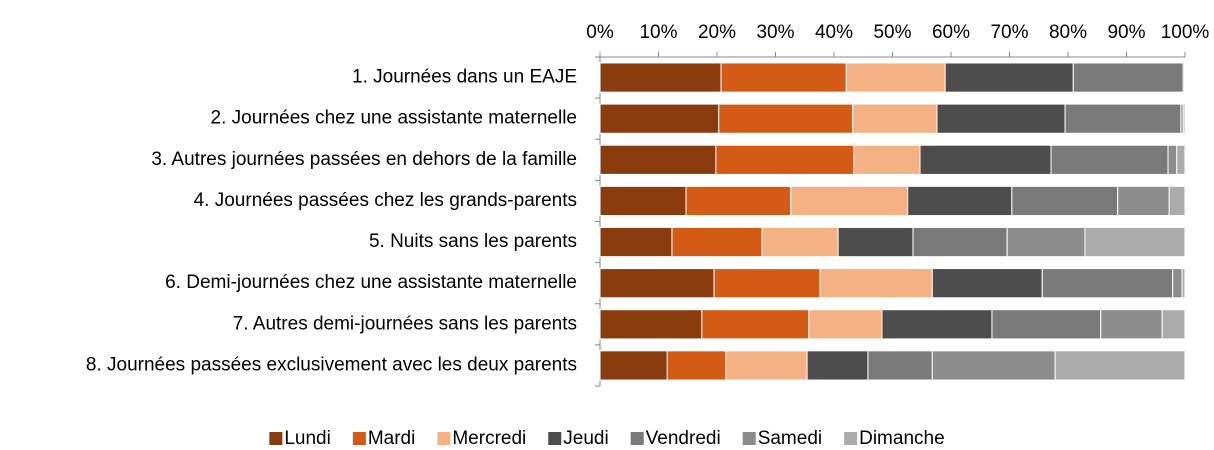 The width and height of the screenshot is (1214, 450). Describe the element at coordinates (1126, 32) in the screenshot. I see `x-tick-label: 90%` at that location.